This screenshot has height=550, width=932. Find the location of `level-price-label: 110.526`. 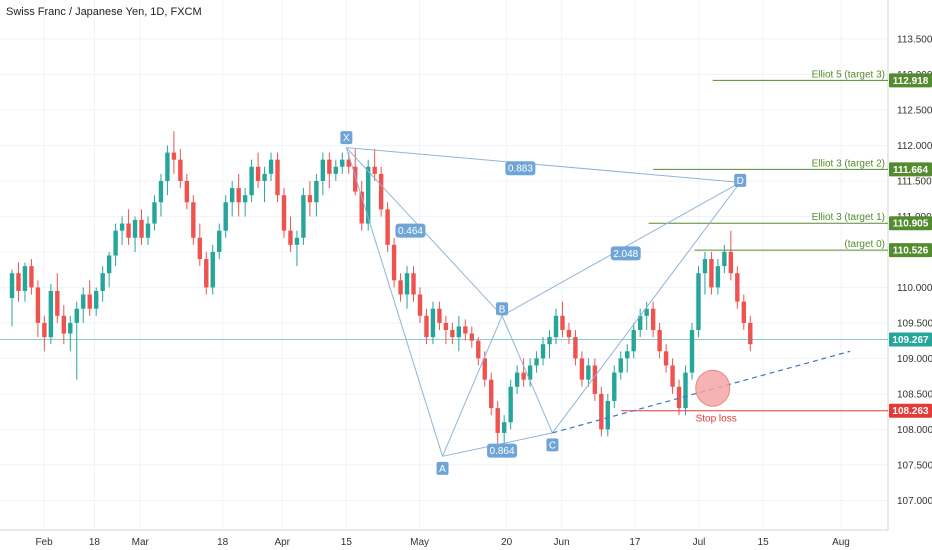

level-price-label: 110.526 is located at coordinates (911, 251).